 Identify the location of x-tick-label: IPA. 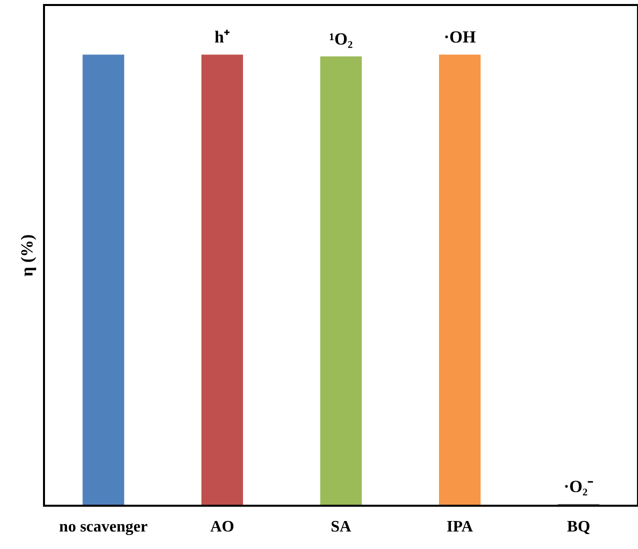
(460, 527).